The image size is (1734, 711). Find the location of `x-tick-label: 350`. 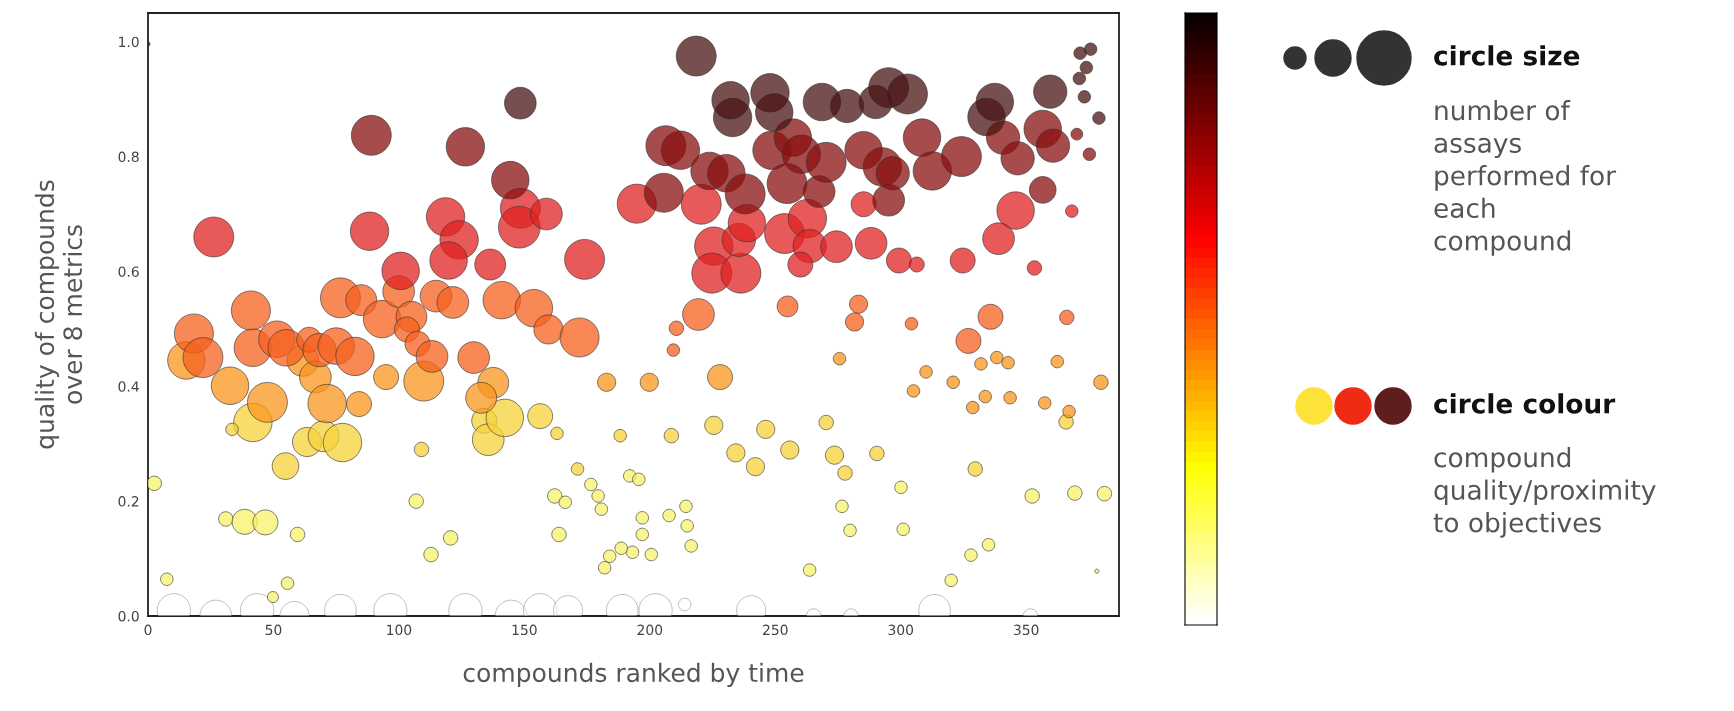

x-tick-label: 350 is located at coordinates (1026, 630).